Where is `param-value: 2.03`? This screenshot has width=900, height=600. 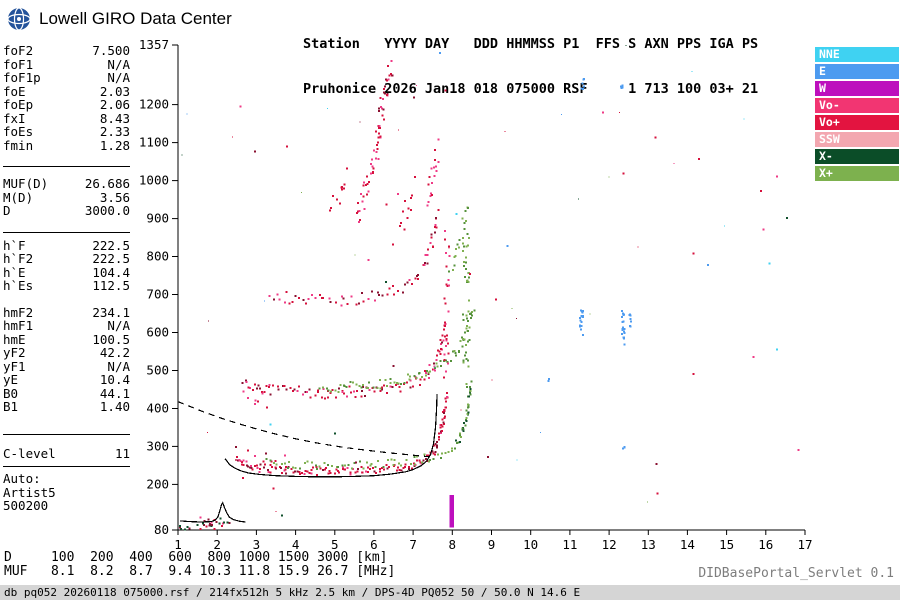 param-value: 2.03 is located at coordinates (114, 91).